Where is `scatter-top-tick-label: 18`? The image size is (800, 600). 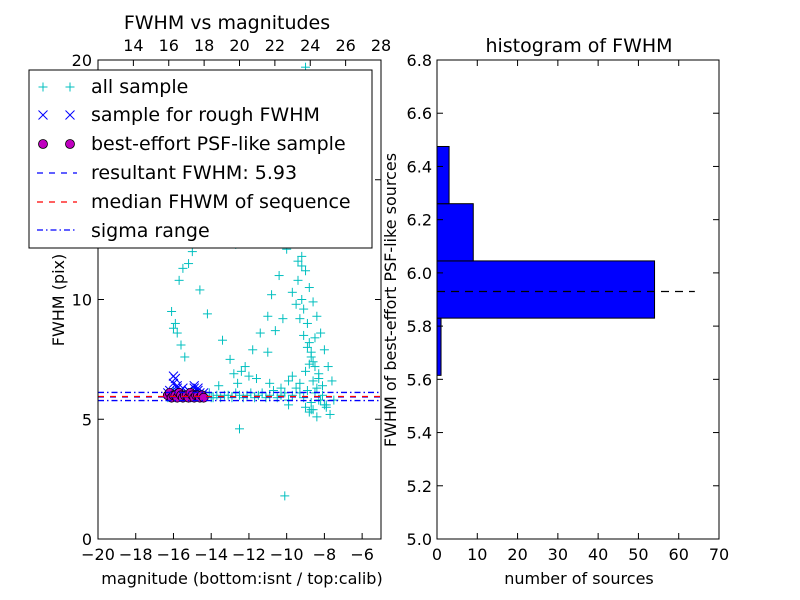
scatter-top-tick-label: 18 is located at coordinates (204, 45).